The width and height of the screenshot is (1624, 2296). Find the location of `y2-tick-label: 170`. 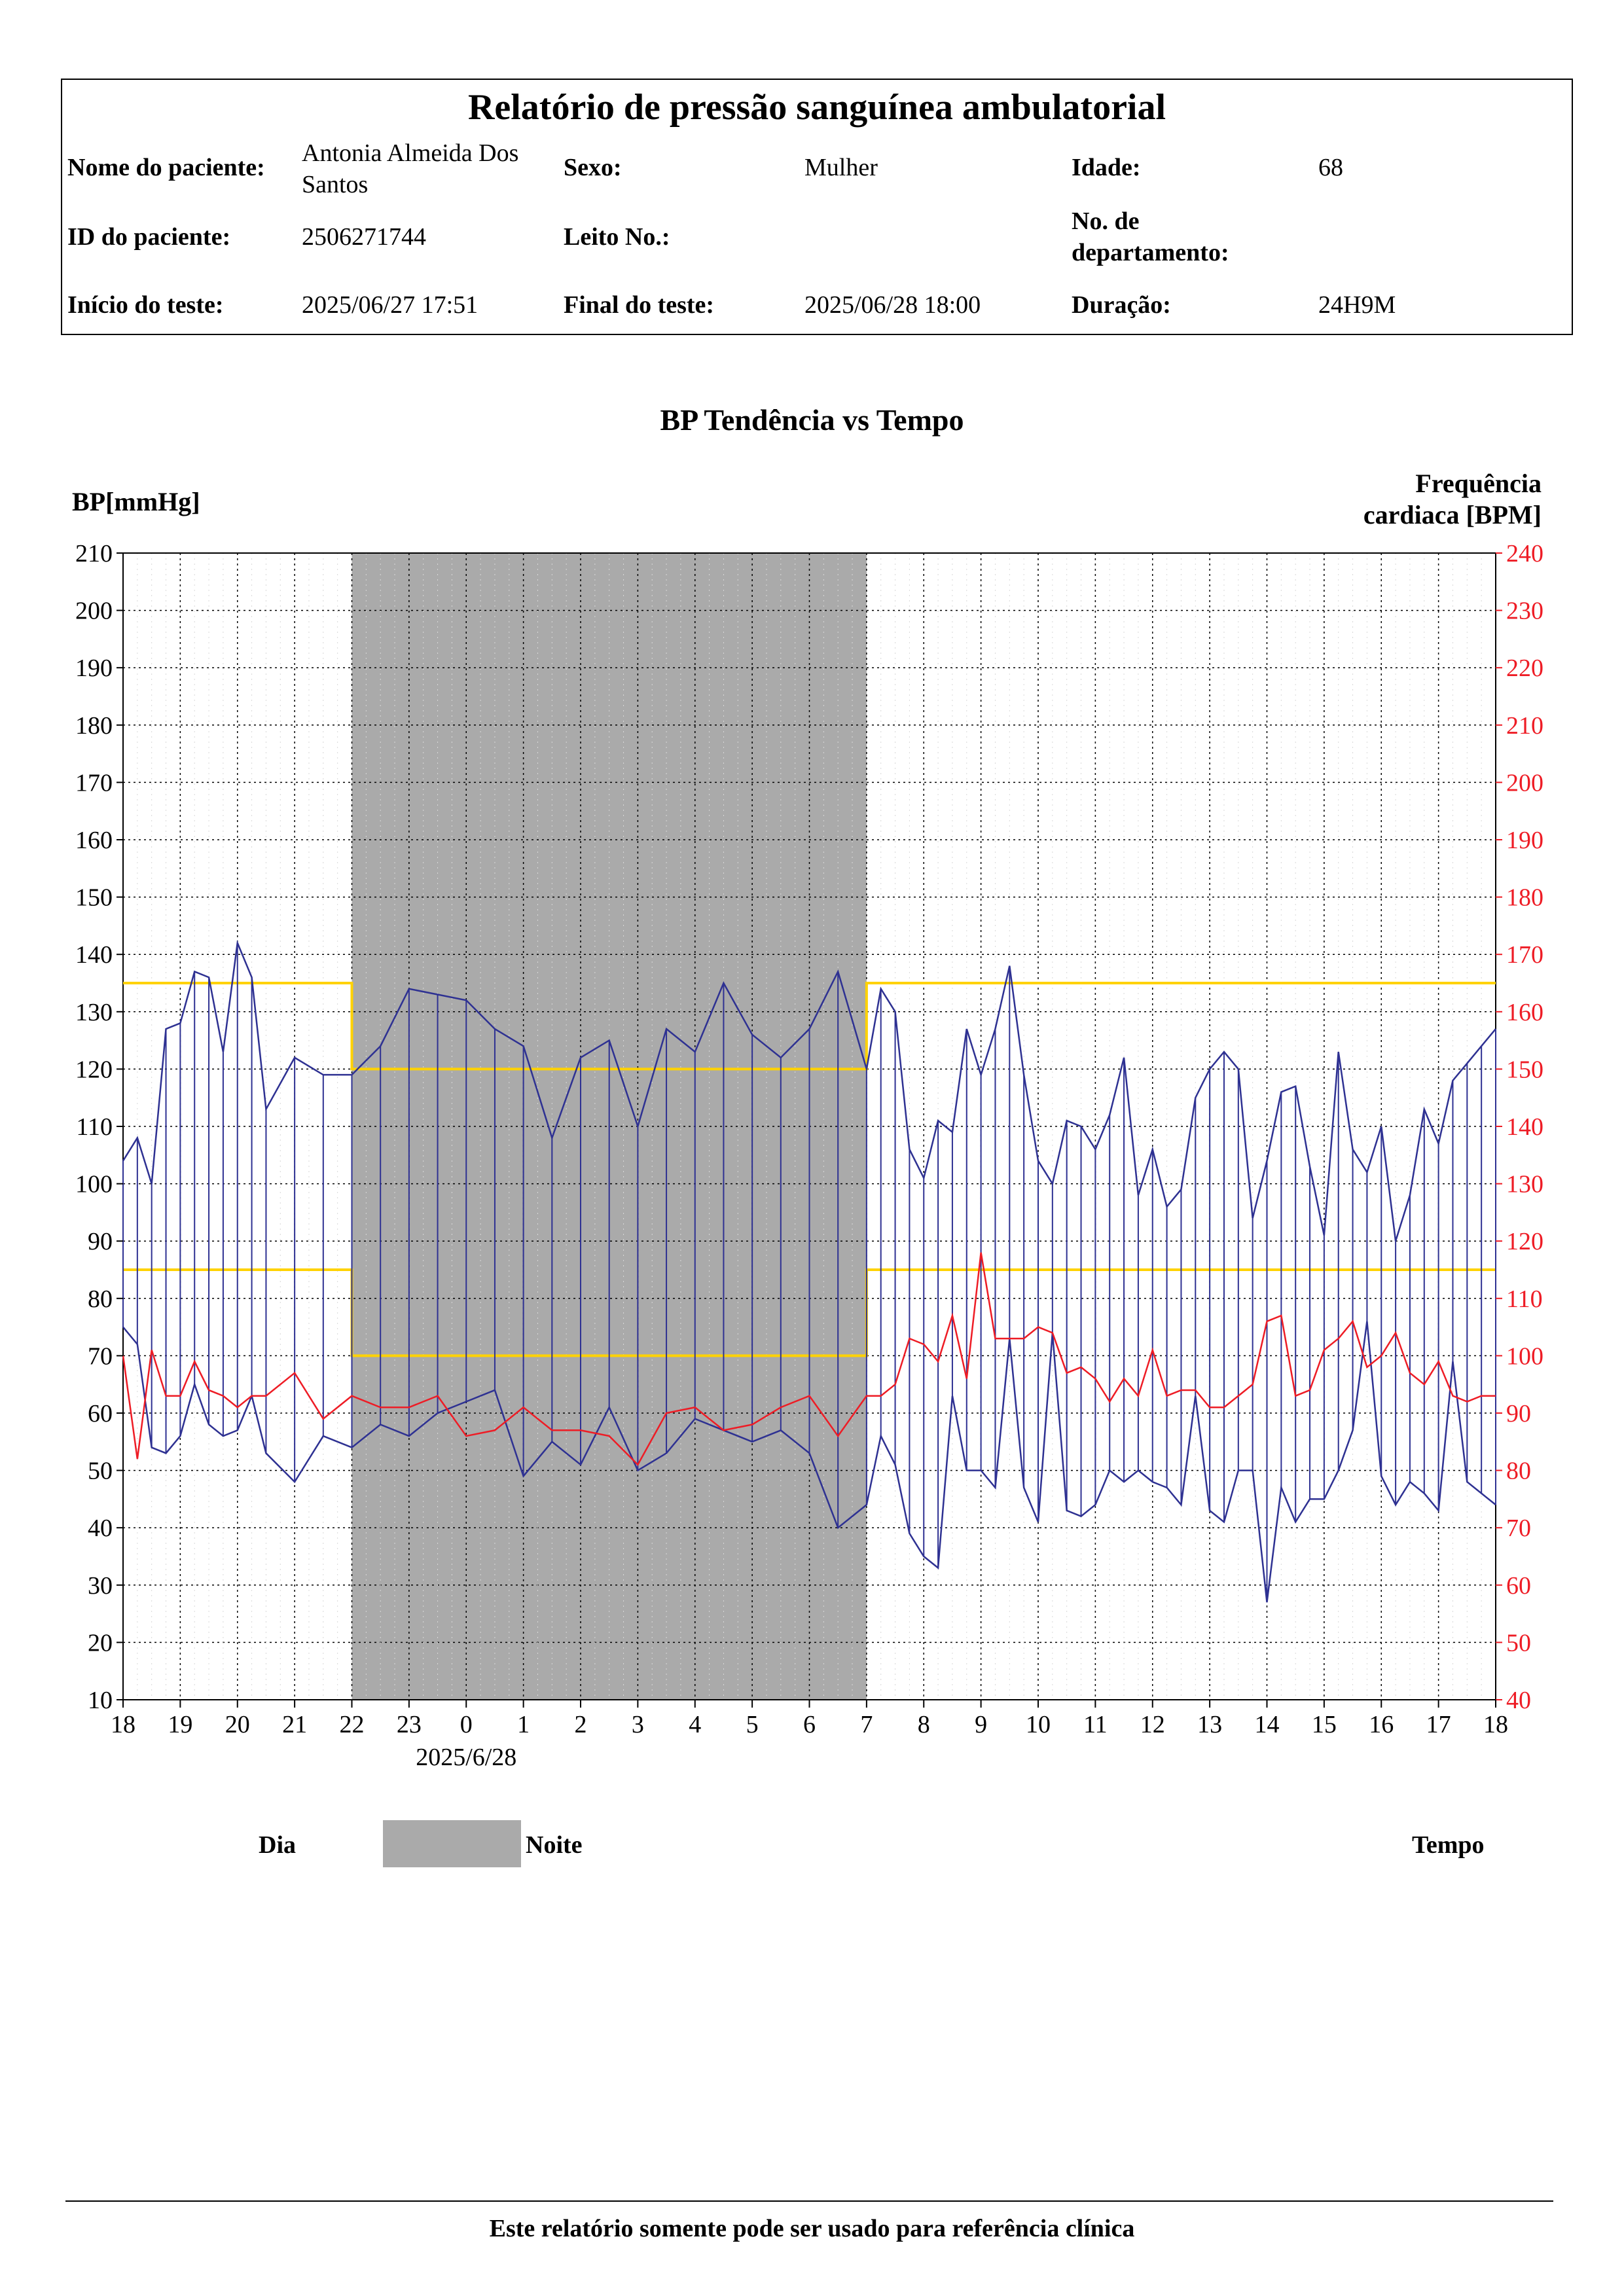

y2-tick-label: 170 is located at coordinates (1524, 955).